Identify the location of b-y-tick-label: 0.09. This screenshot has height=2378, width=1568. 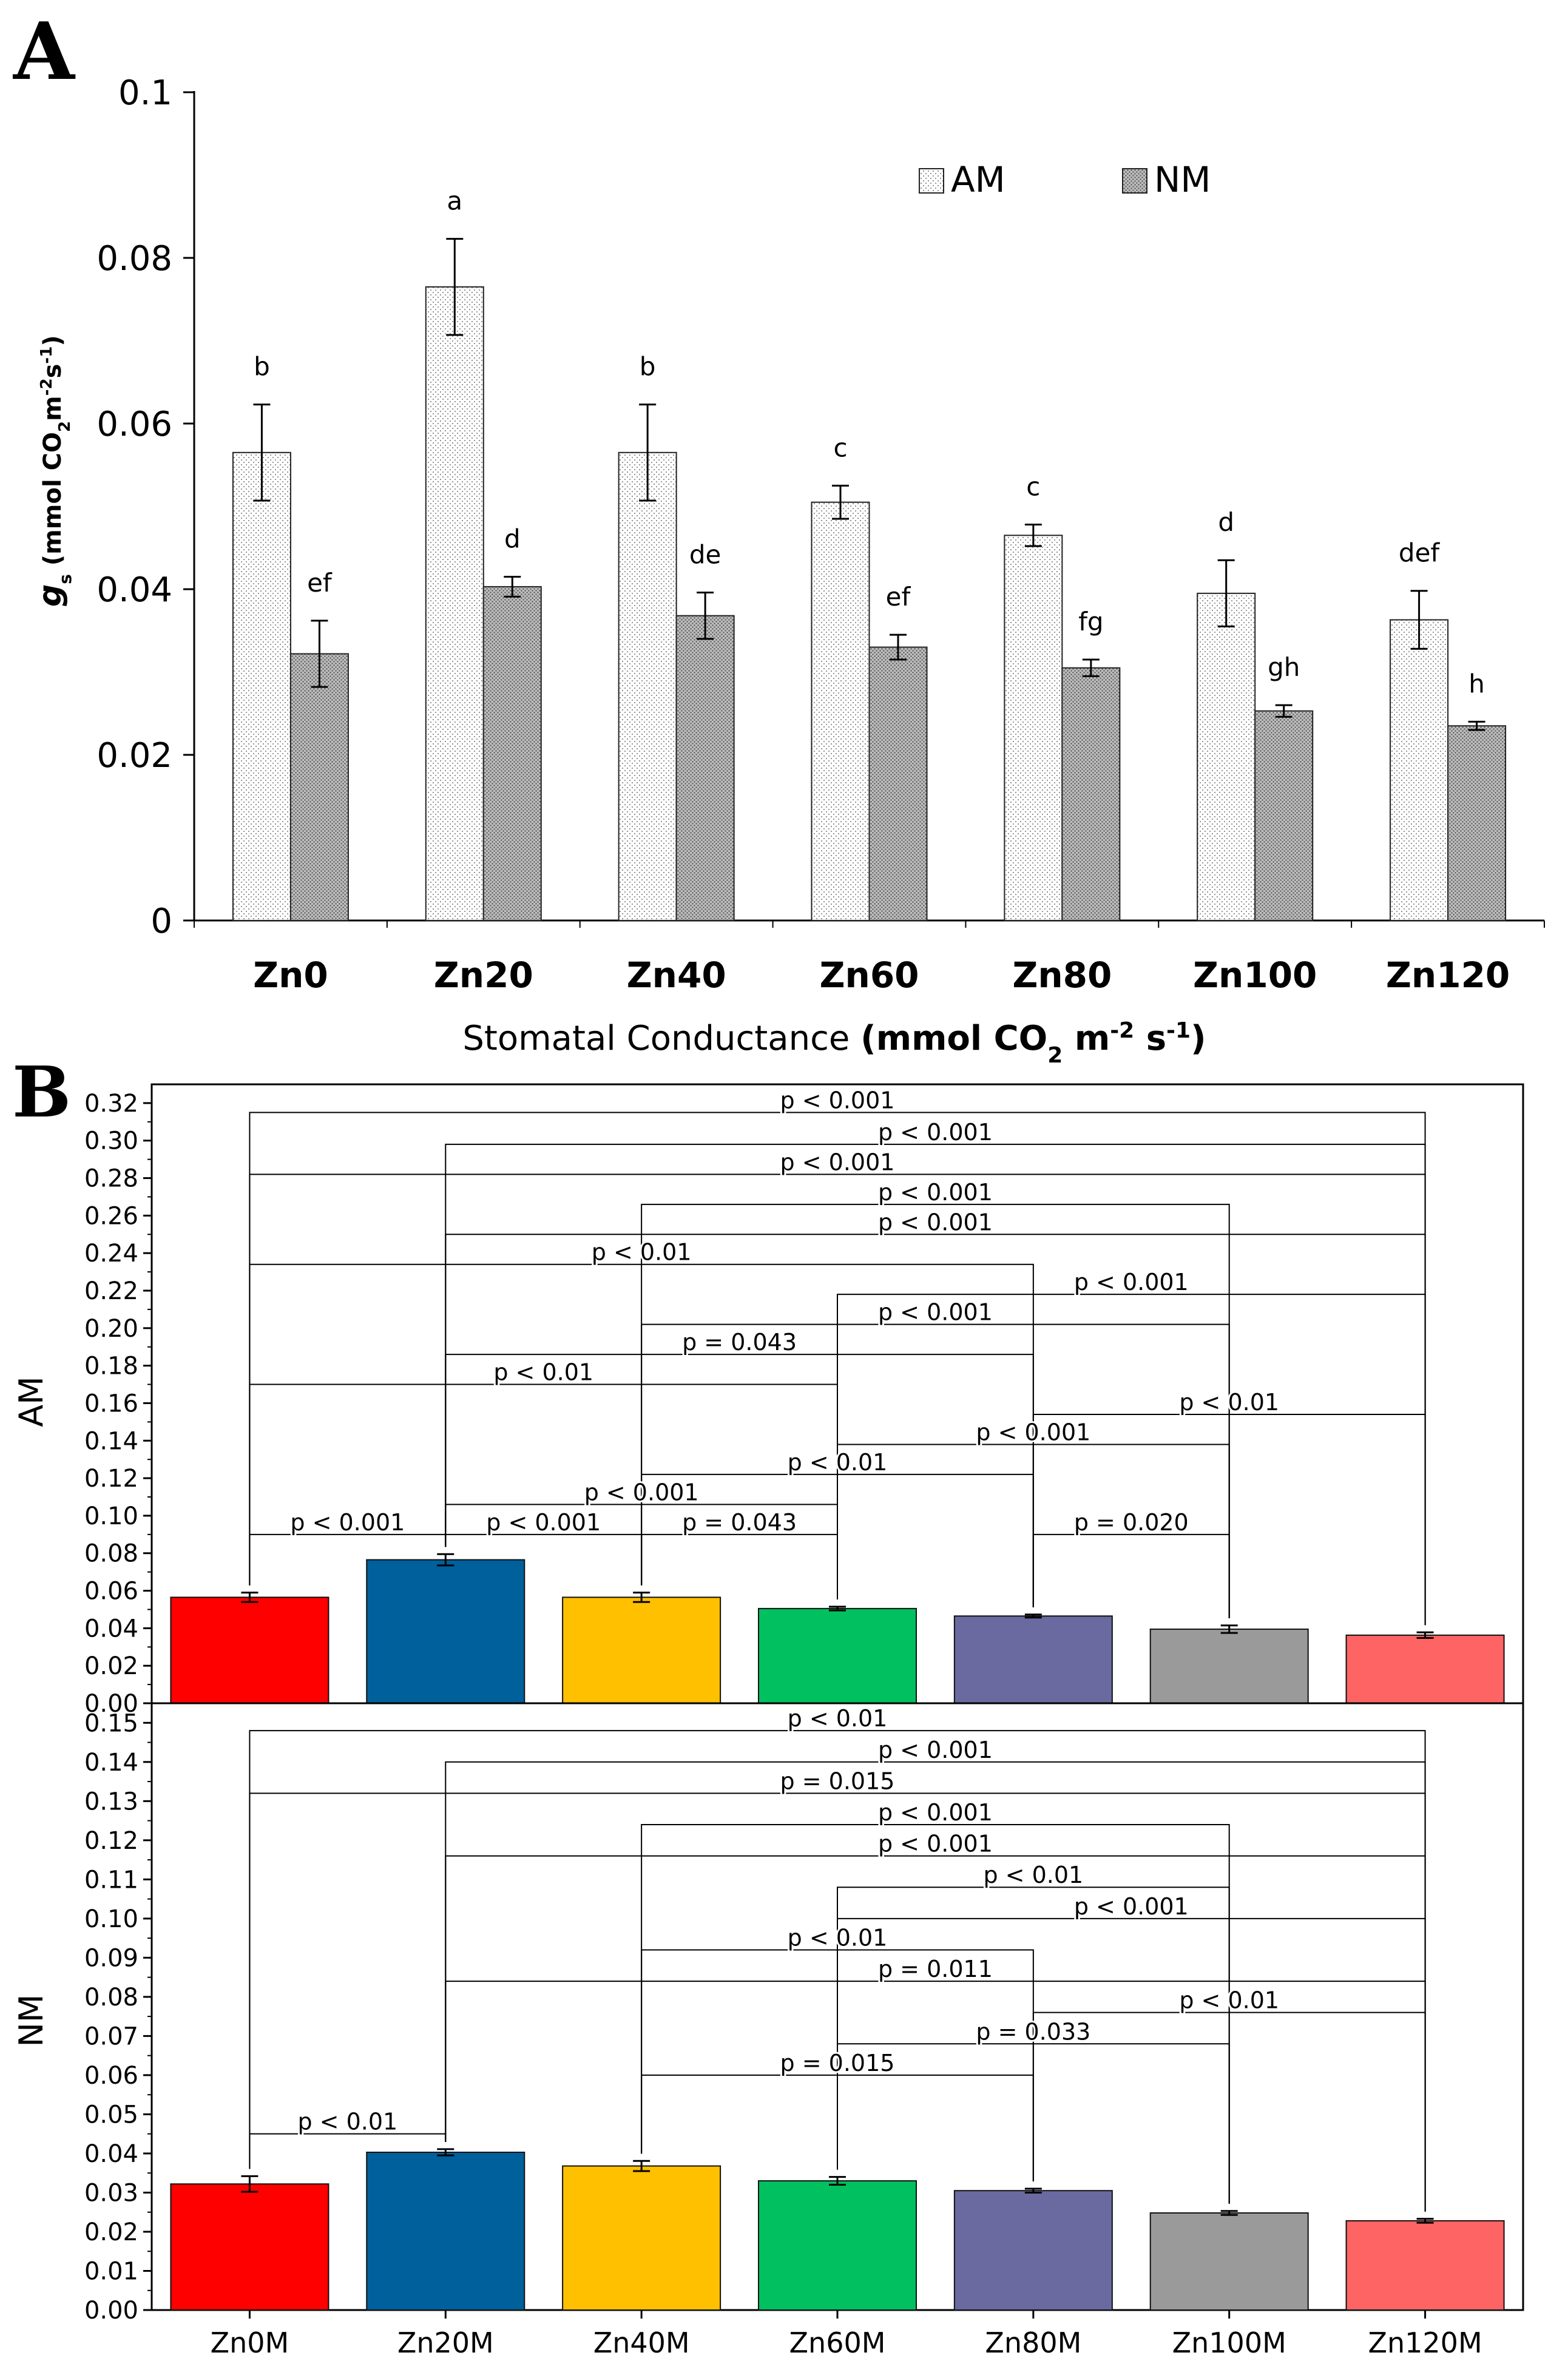
(111, 1958).